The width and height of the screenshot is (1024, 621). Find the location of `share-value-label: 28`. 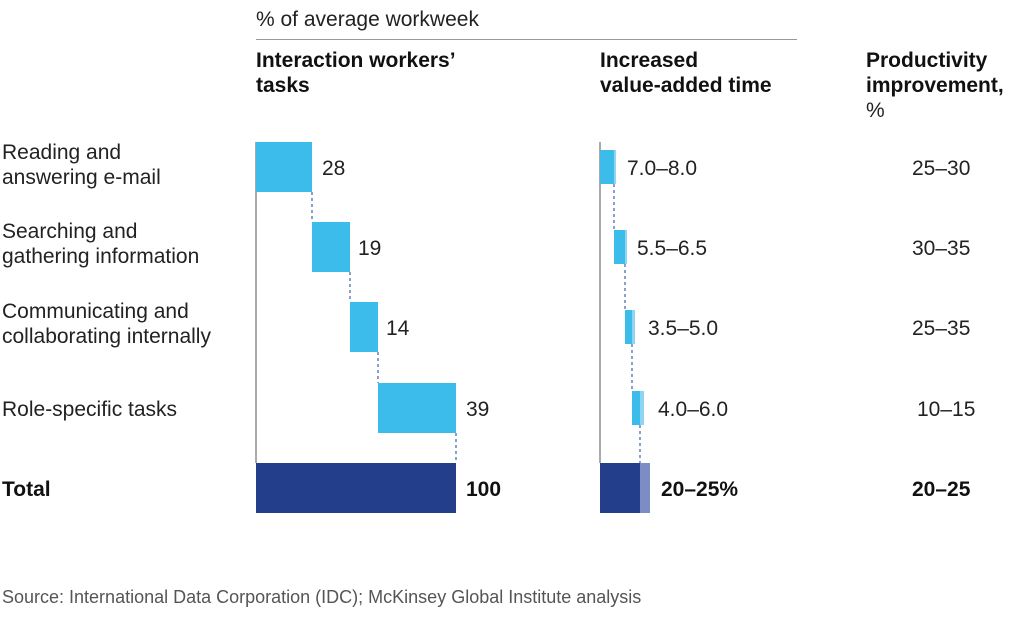

share-value-label: 28 is located at coordinates (334, 168).